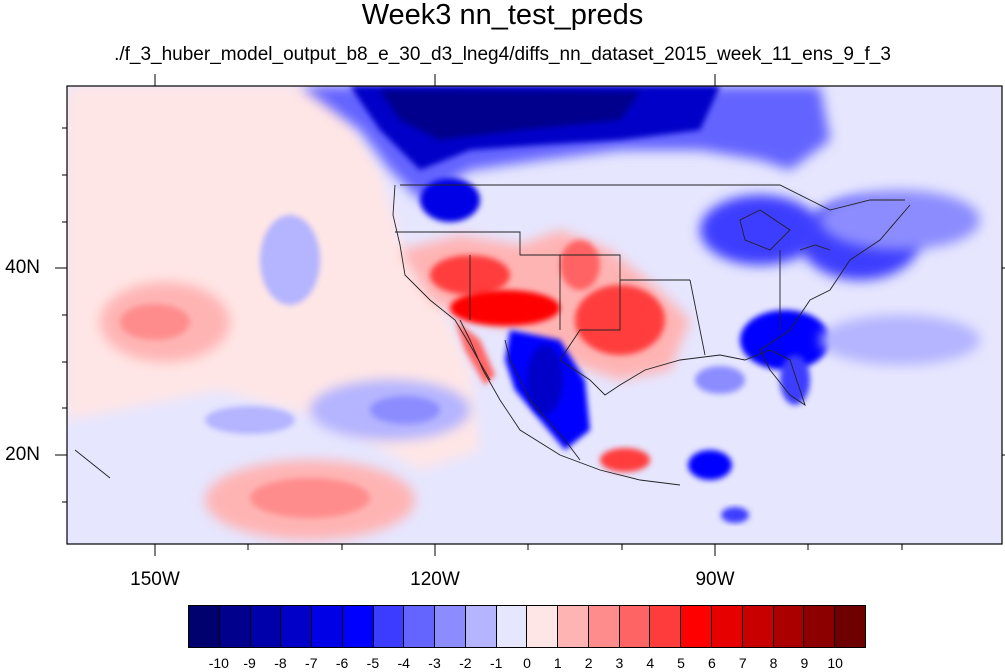  I want to click on colorbar-tick-label: 2, so click(588, 663).